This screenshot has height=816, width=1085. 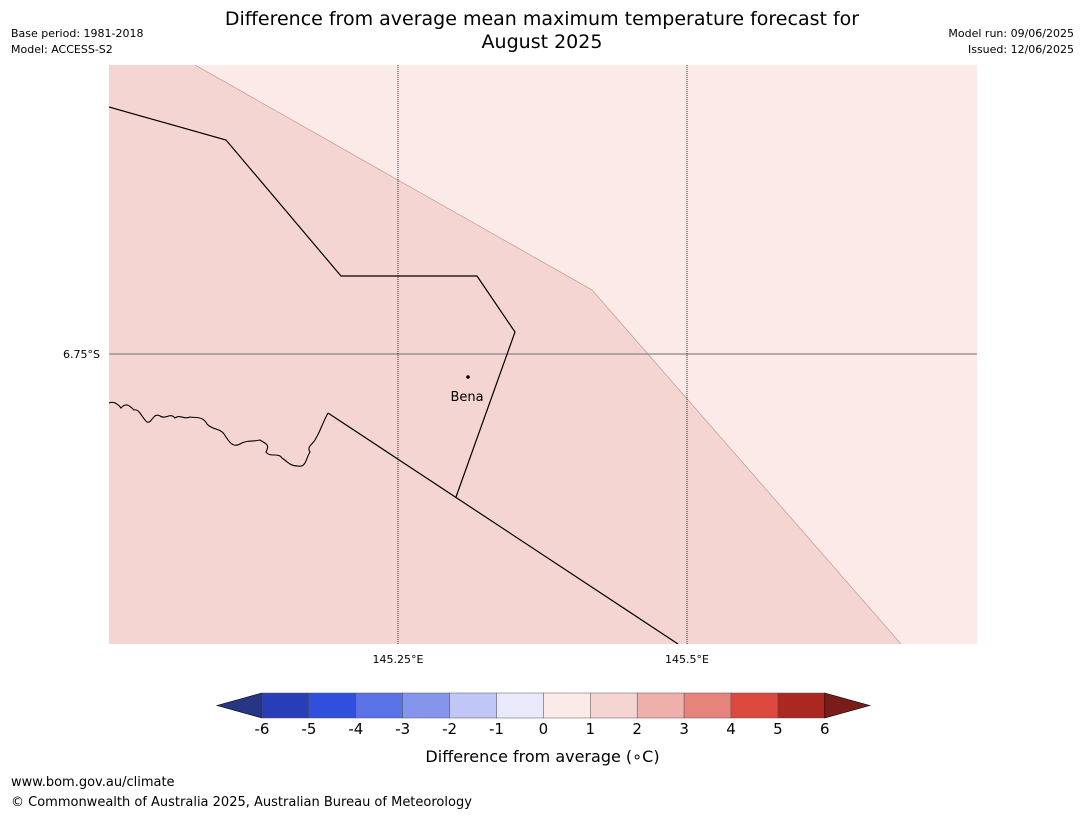 What do you see at coordinates (687, 659) in the screenshot?
I see `lon-tick-label-2: 145.5°E` at bounding box center [687, 659].